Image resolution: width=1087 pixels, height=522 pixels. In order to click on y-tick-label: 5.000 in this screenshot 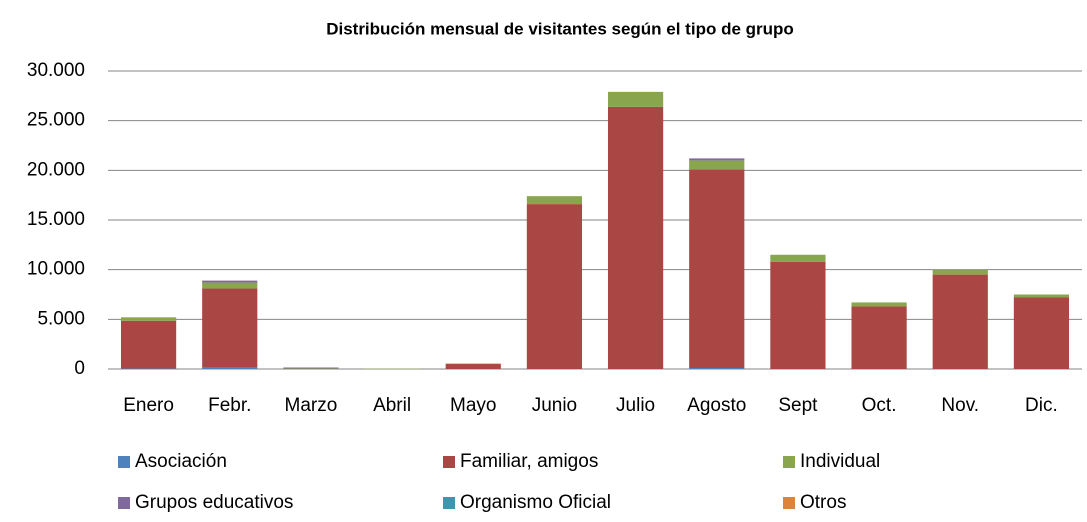, I will do `click(61, 318)`.